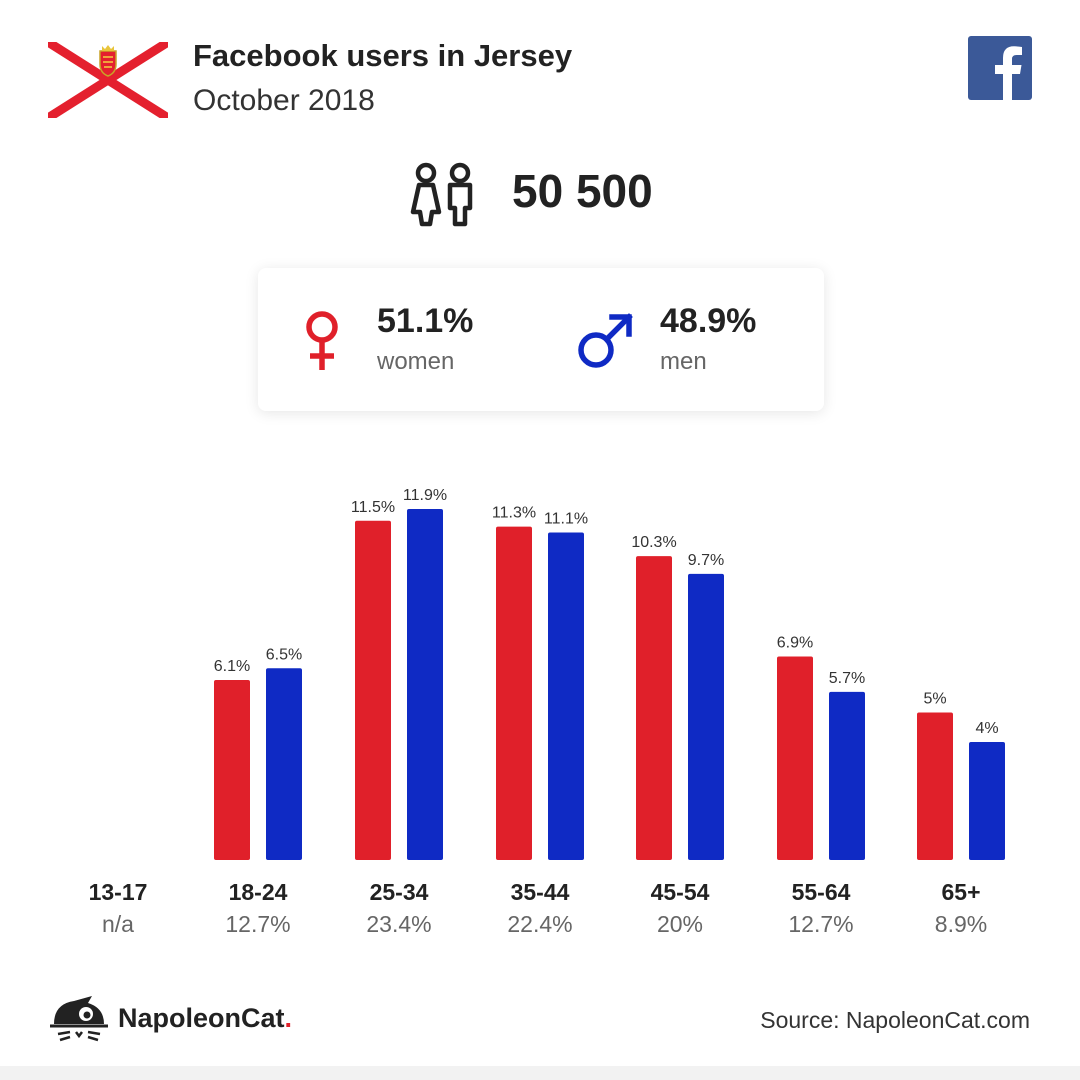  What do you see at coordinates (258, 892) in the screenshot?
I see `age-group-label-18-24: 18-24` at bounding box center [258, 892].